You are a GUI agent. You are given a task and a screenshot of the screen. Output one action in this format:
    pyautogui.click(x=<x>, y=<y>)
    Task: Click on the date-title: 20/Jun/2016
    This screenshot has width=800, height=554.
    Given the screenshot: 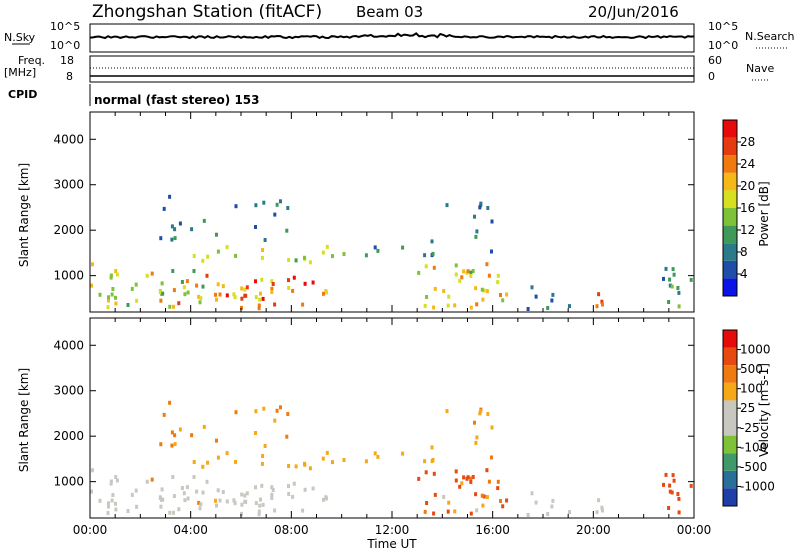 What is the action you would take?
    pyautogui.click(x=633, y=12)
    